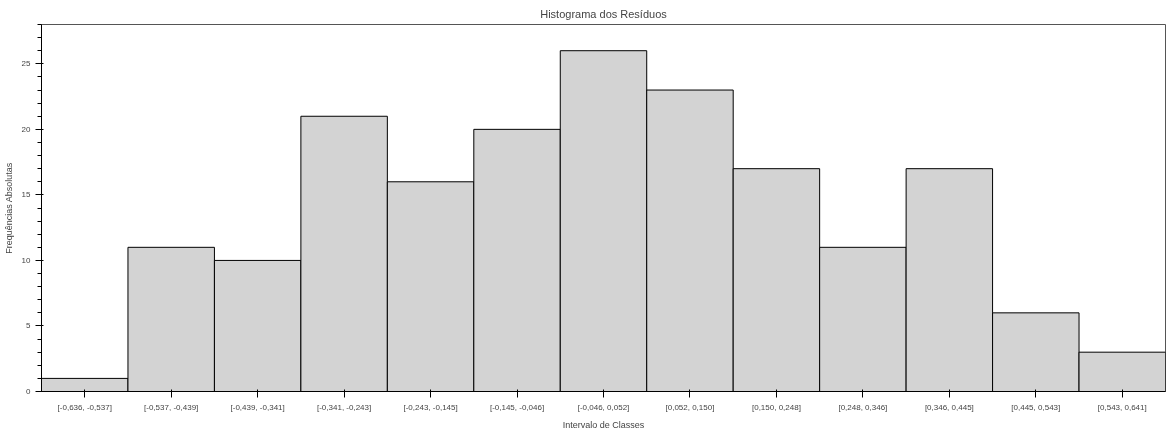 Image resolution: width=1173 pixels, height=435 pixels. I want to click on y-tick-label: 15, so click(26, 195).